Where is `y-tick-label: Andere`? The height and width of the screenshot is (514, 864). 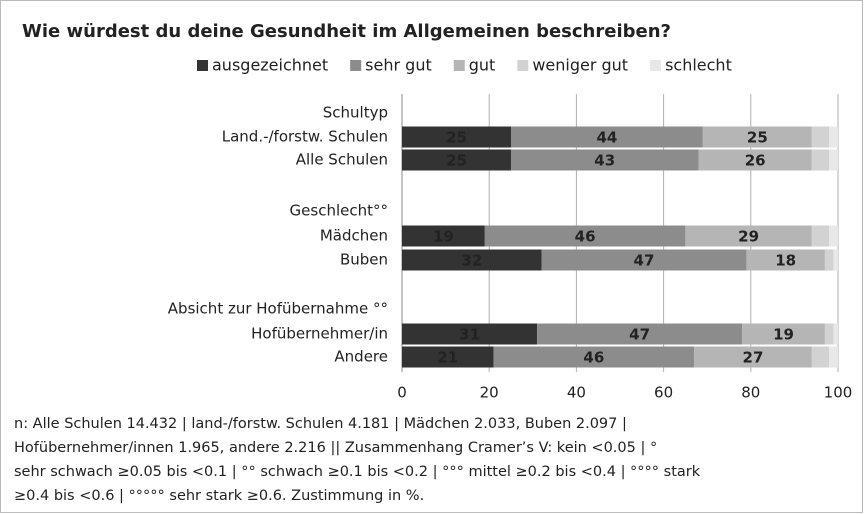
y-tick-label: Andere is located at coordinates (361, 357).